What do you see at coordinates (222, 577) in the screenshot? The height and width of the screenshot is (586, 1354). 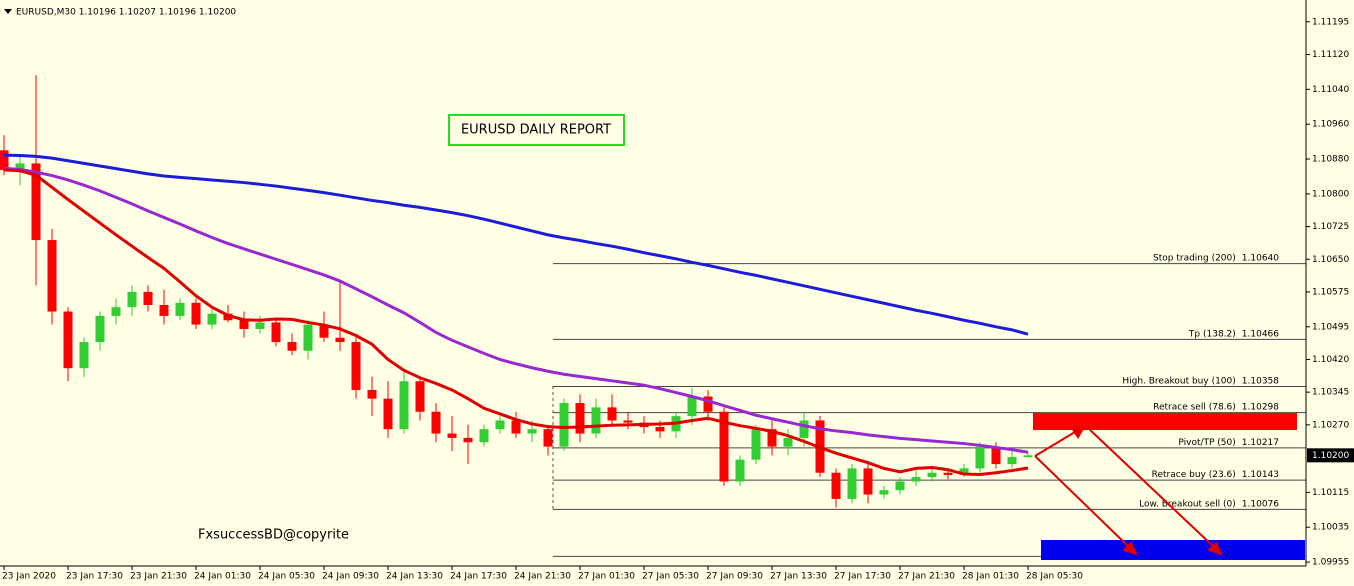 I see `x-tick-label: 24 Jan 01:30` at bounding box center [222, 577].